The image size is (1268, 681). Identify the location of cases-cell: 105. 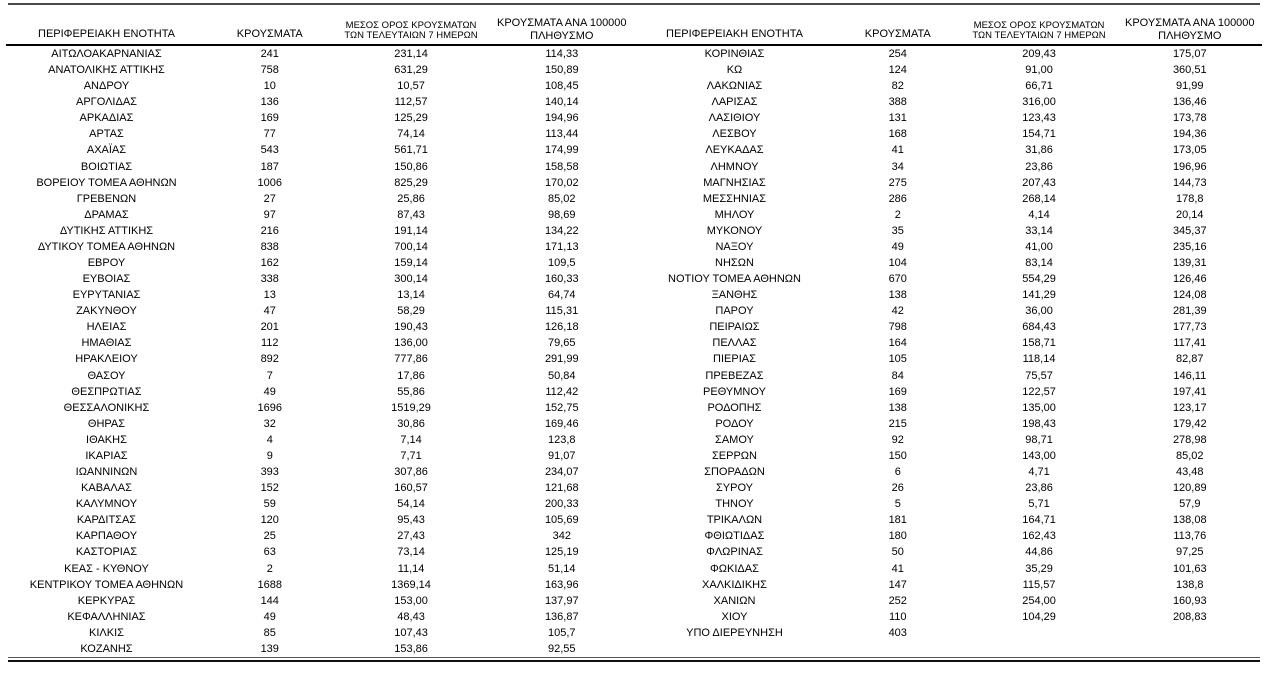
(897, 359).